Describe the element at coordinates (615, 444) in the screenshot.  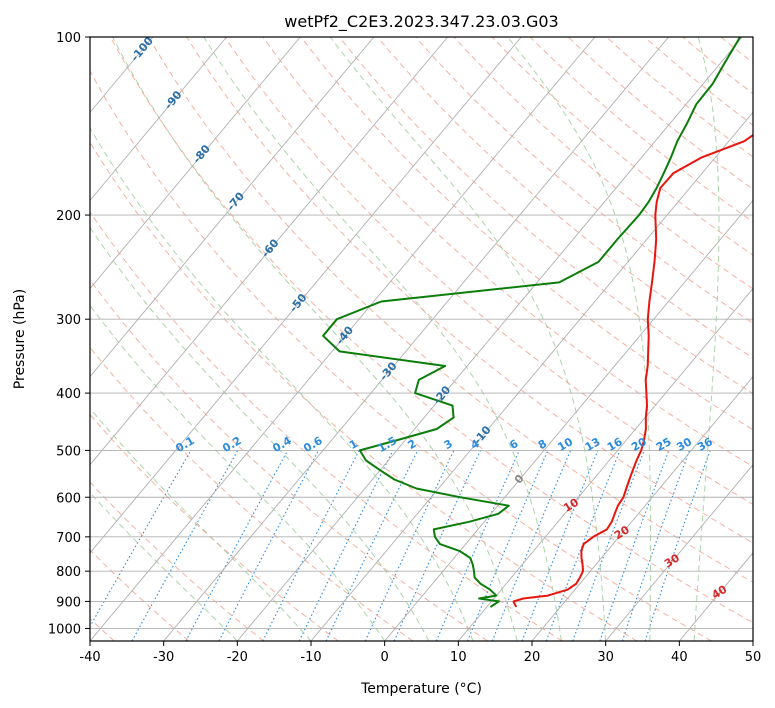
I see `mixing-ratio-label: 16` at that location.